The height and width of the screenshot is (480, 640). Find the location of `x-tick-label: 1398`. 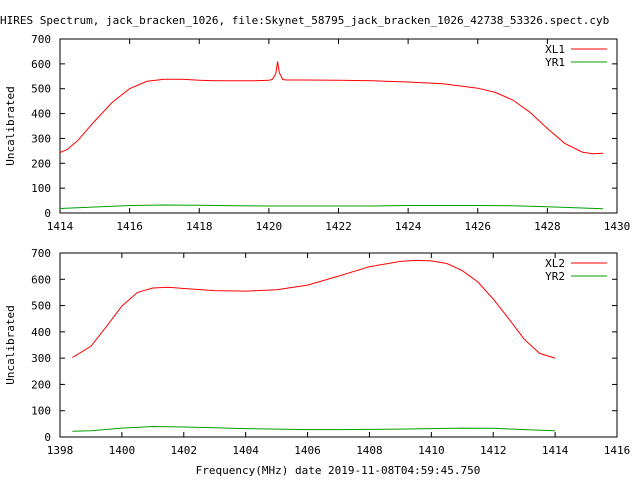

x-tick-label: 1398 is located at coordinates (60, 450).